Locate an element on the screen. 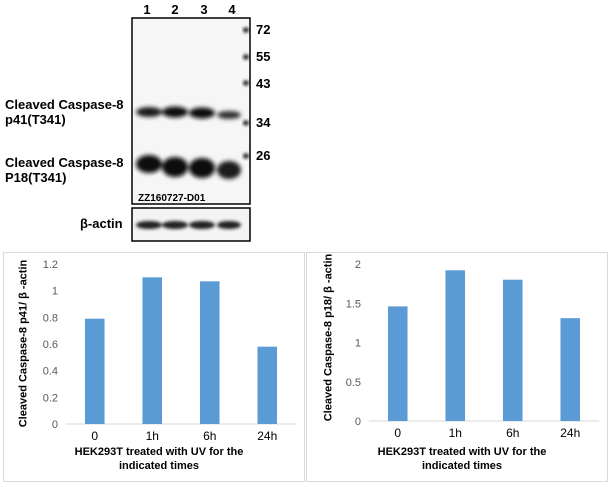 The height and width of the screenshot is (487, 615). mw-ladder is located at coordinates (246, 93).